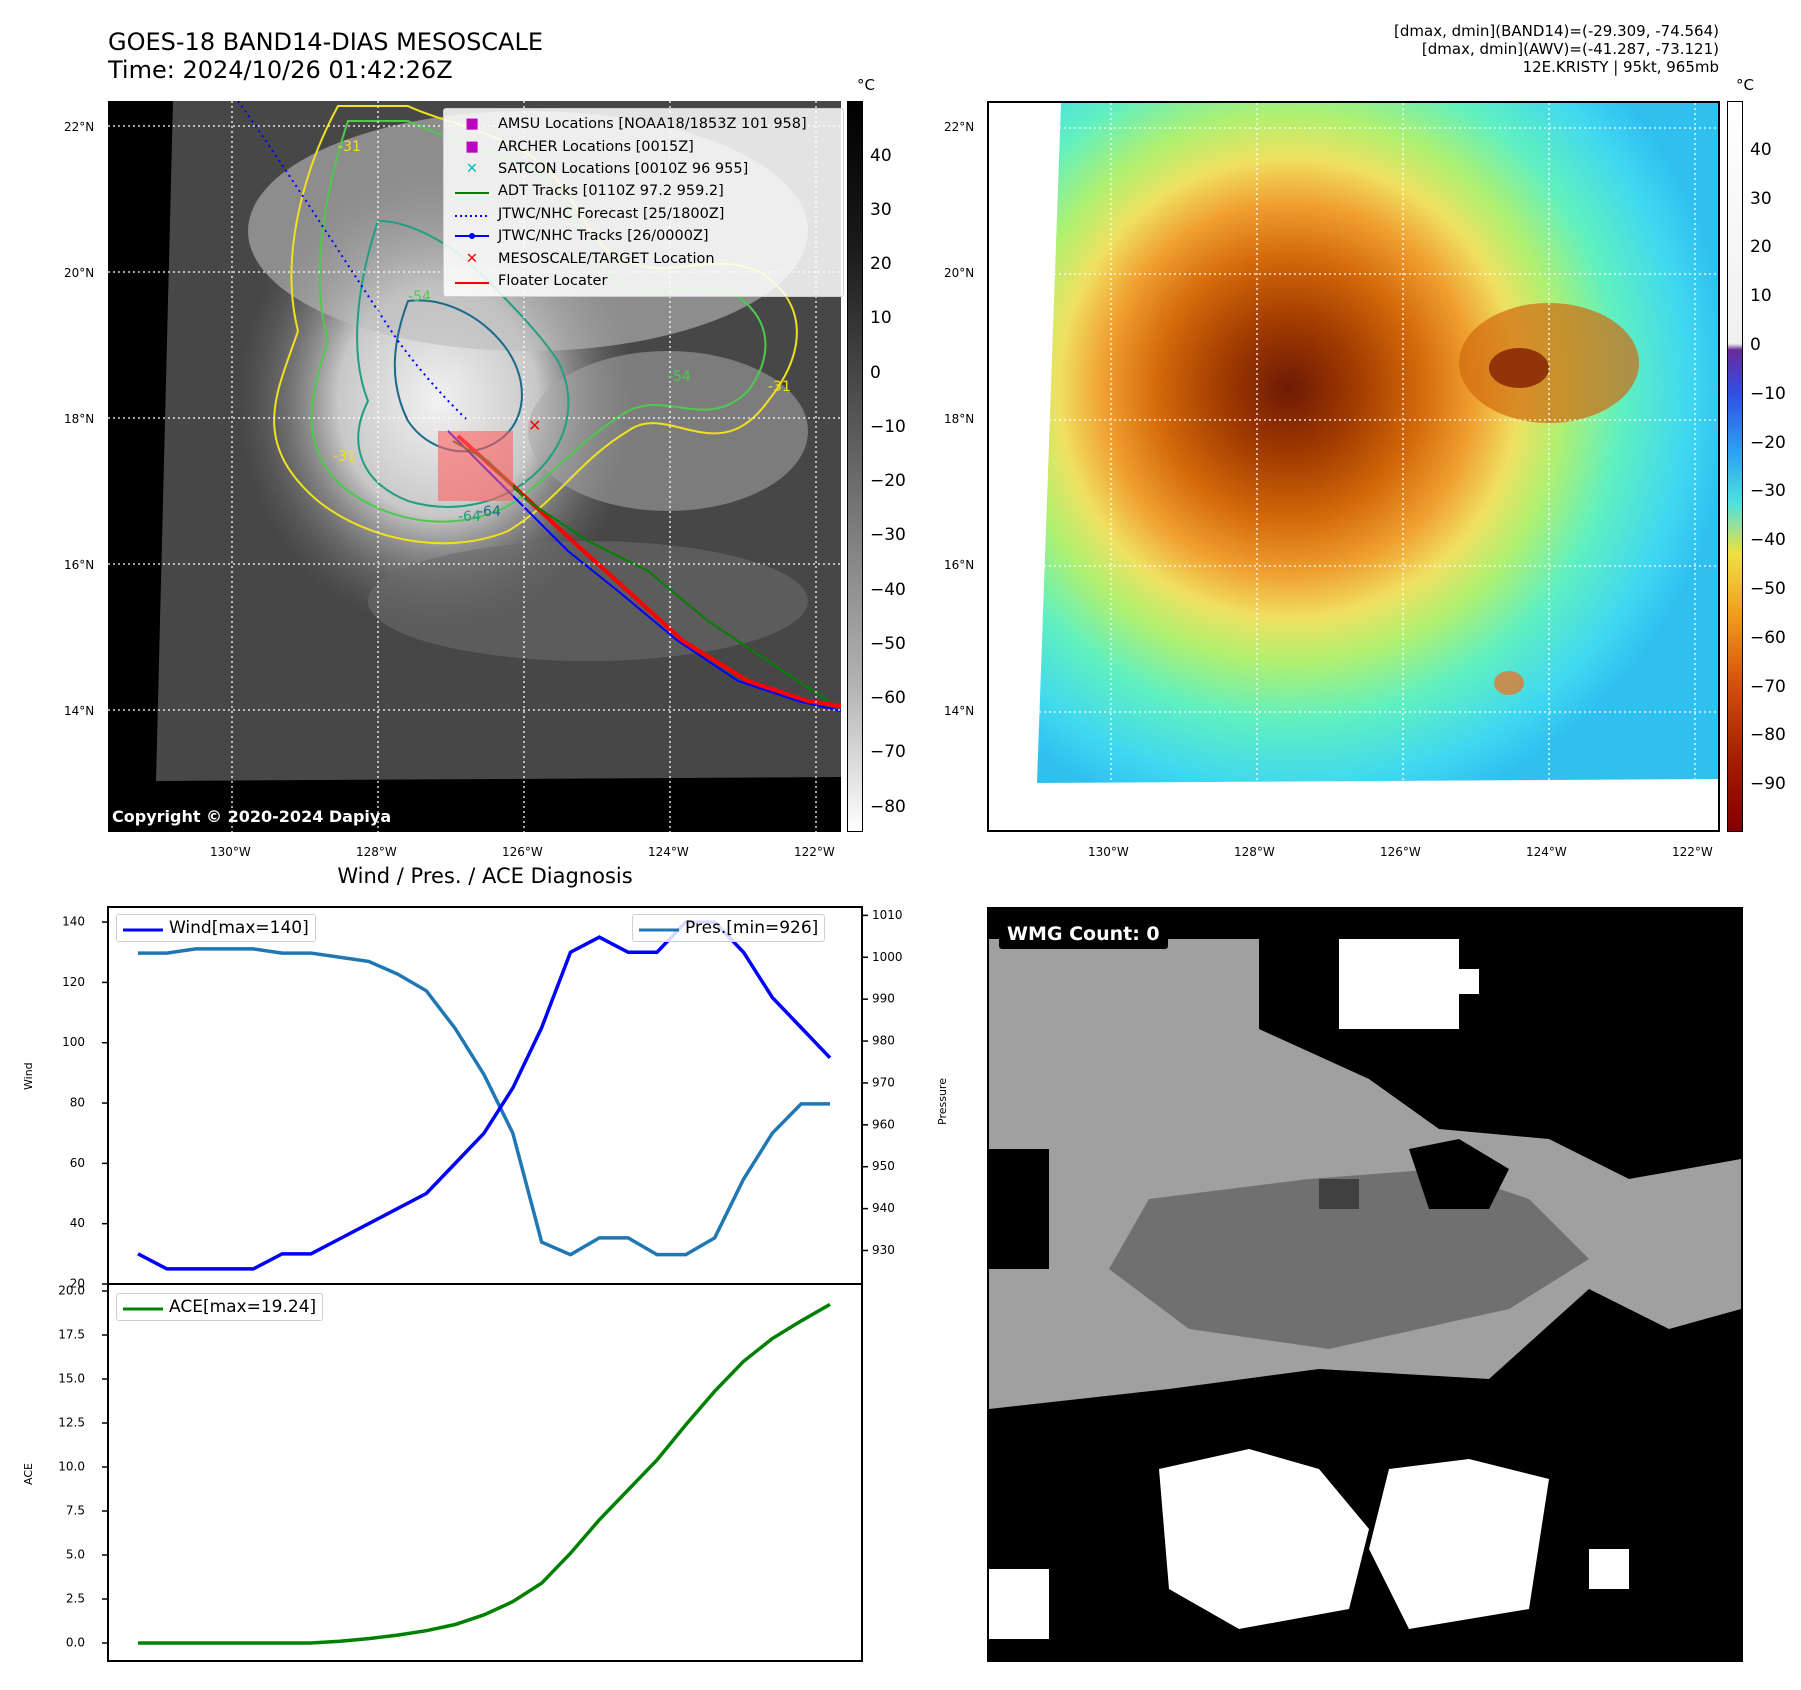 This screenshot has width=1801, height=1690. What do you see at coordinates (243, 1307) in the screenshot?
I see `legend-label: ACE[max=19.24]` at bounding box center [243, 1307].